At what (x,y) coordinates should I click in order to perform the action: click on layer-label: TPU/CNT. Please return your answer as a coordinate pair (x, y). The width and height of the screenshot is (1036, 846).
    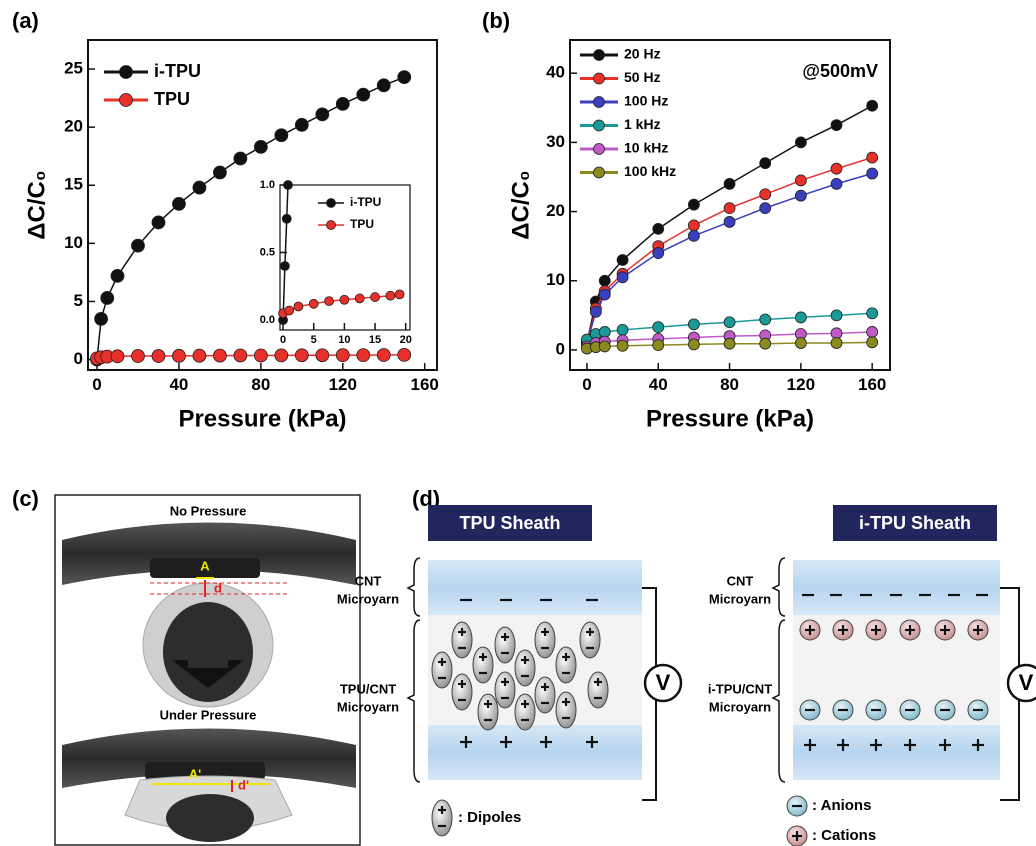
    Looking at the image, I should click on (368, 688).